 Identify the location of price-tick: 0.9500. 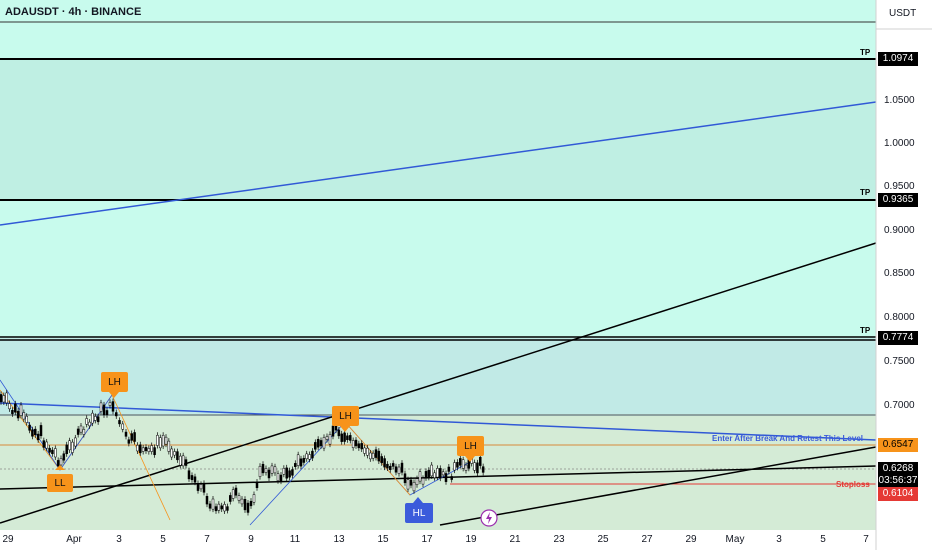
(899, 186).